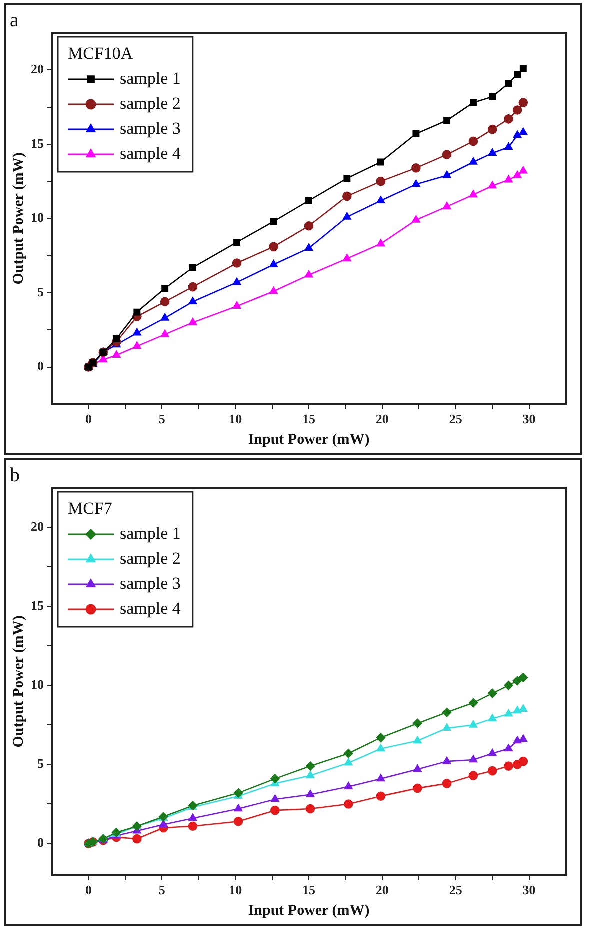 The width and height of the screenshot is (591, 934). Describe the element at coordinates (15, 475) in the screenshot. I see `chart-title: b` at that location.